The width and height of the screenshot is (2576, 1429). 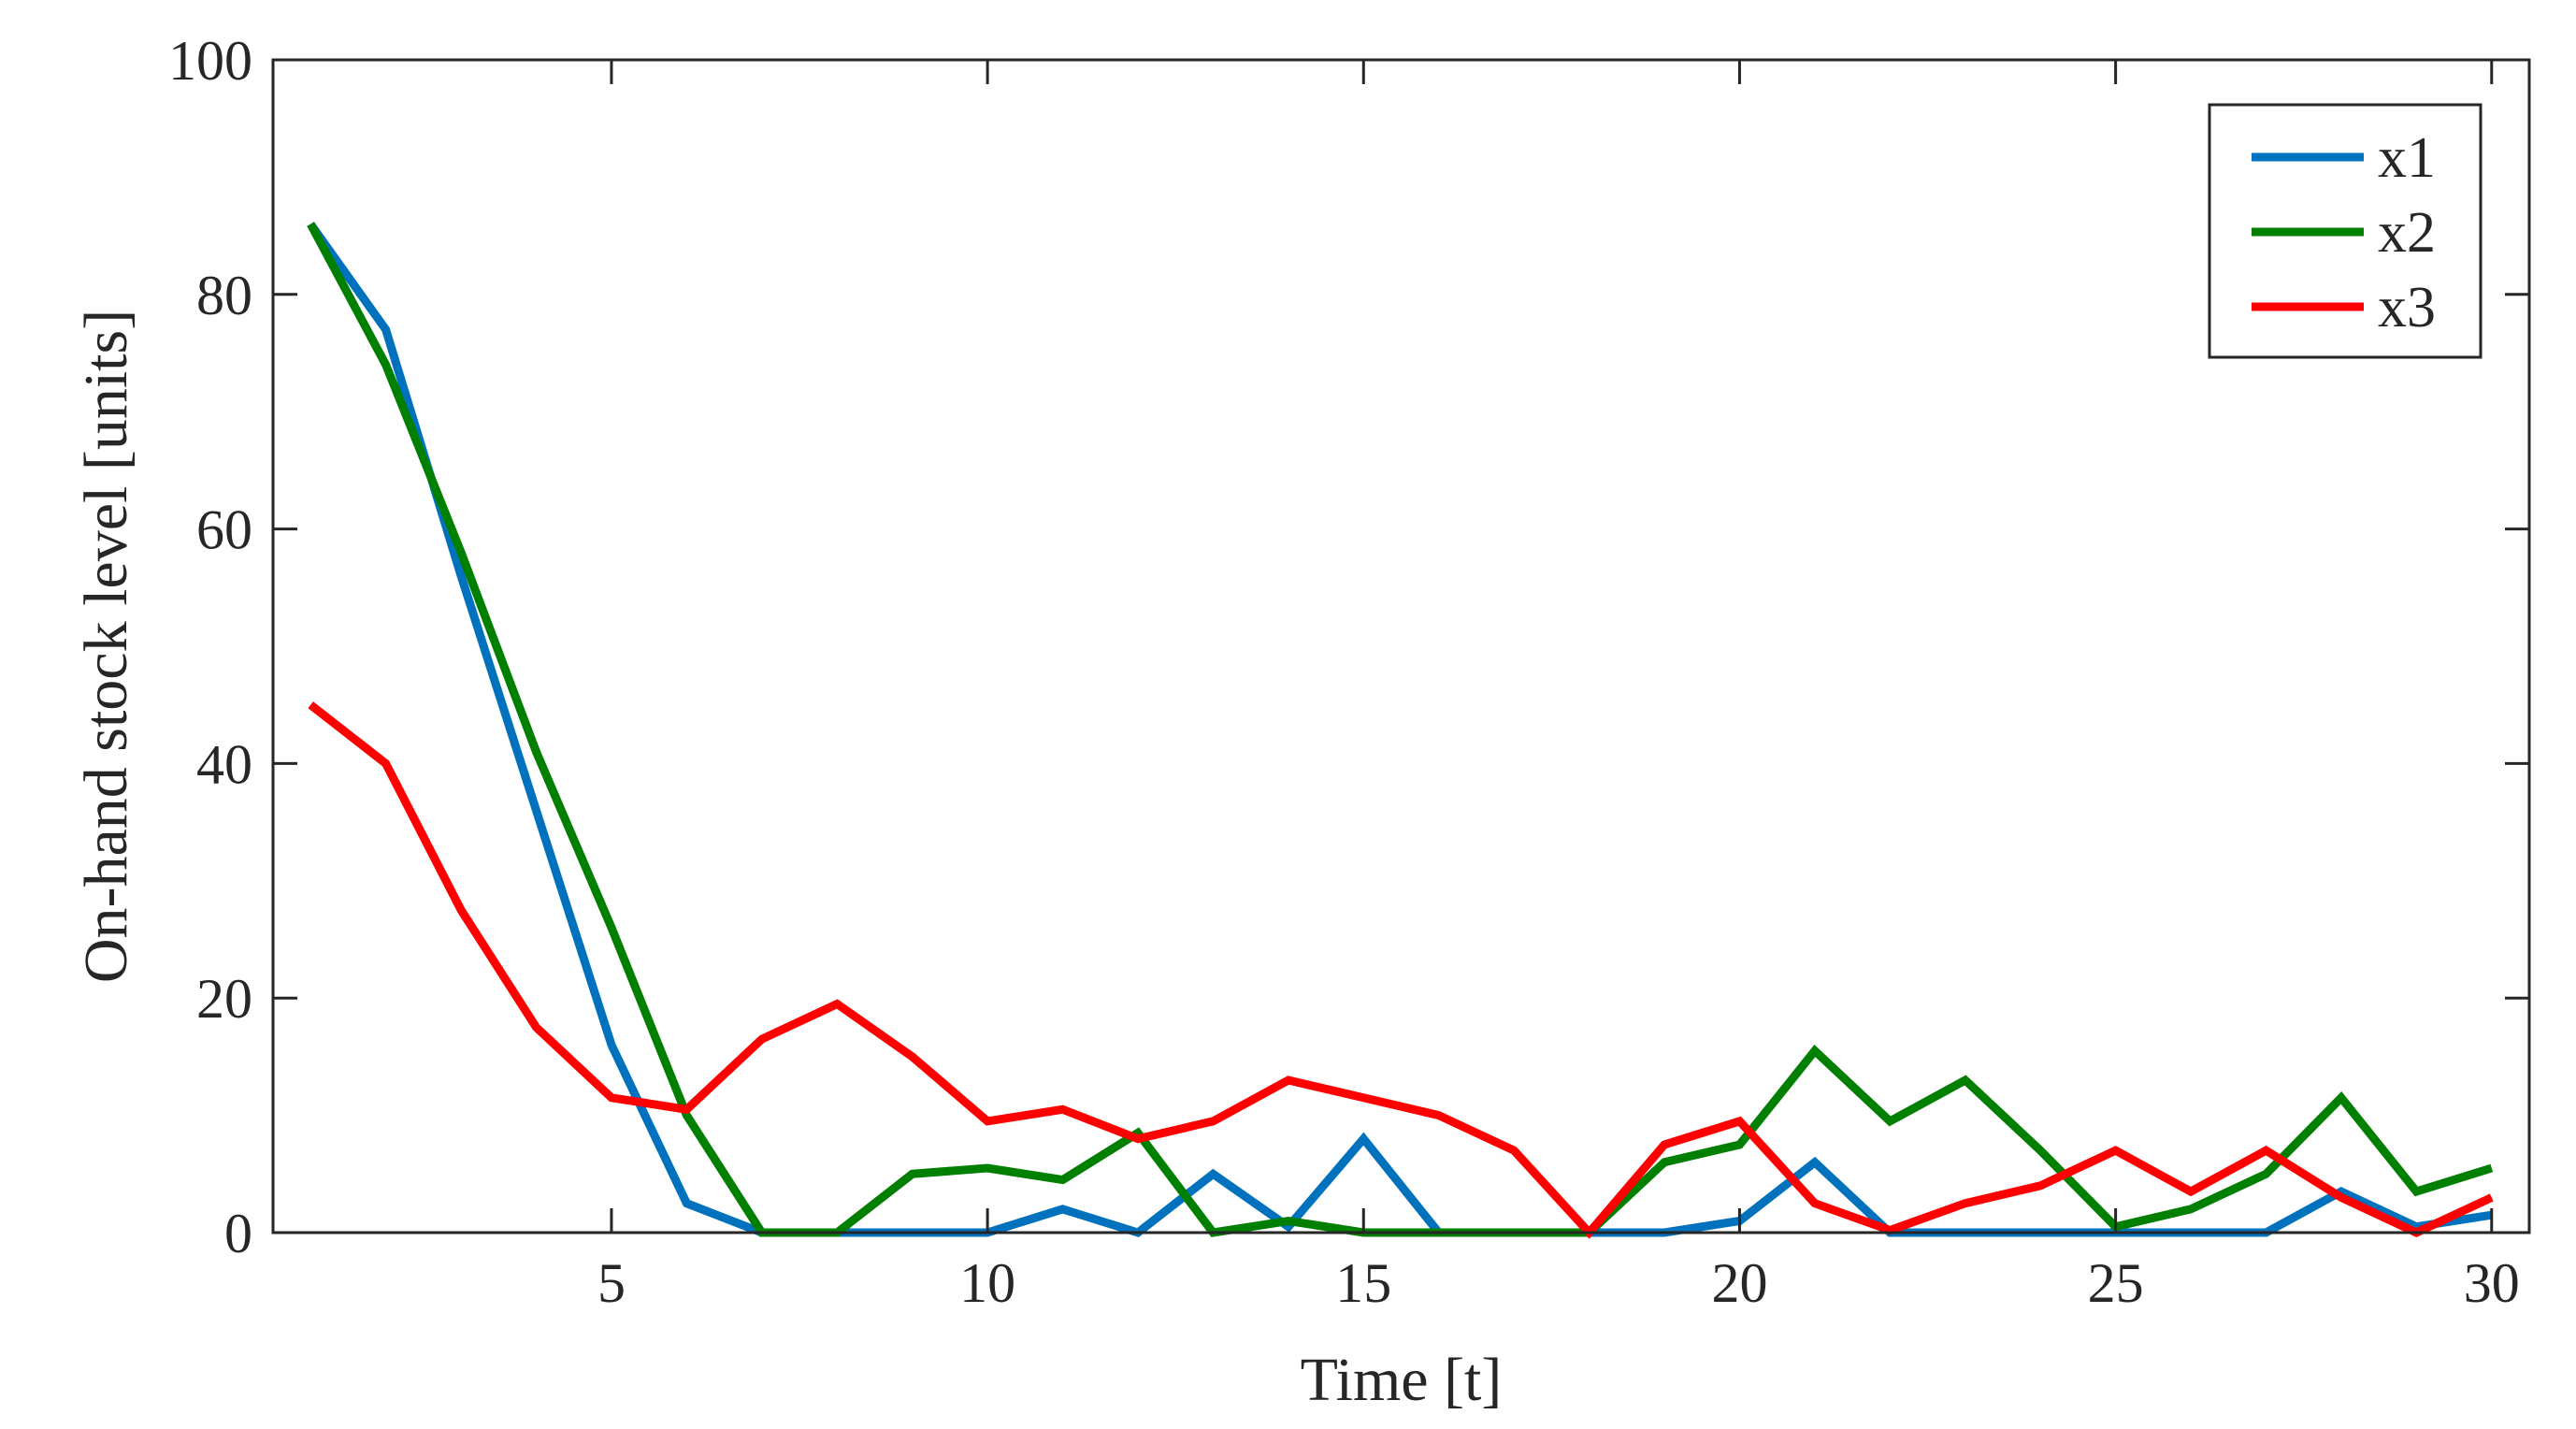 What do you see at coordinates (2492, 1283) in the screenshot?
I see `x-tick-label-30: 30` at bounding box center [2492, 1283].